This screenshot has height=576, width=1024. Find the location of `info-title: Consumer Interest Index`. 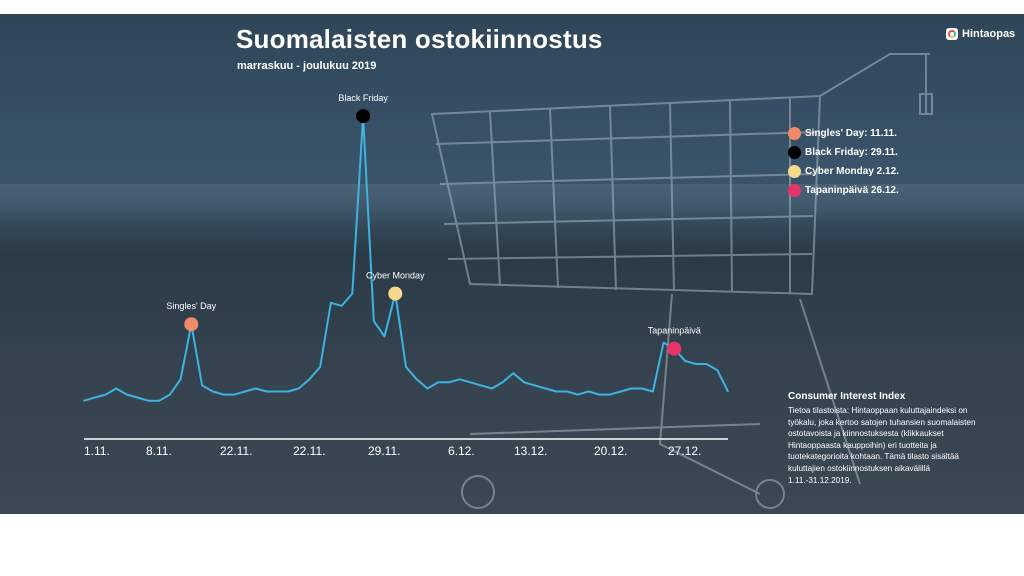

info-title: Consumer Interest Index is located at coordinates (847, 396).